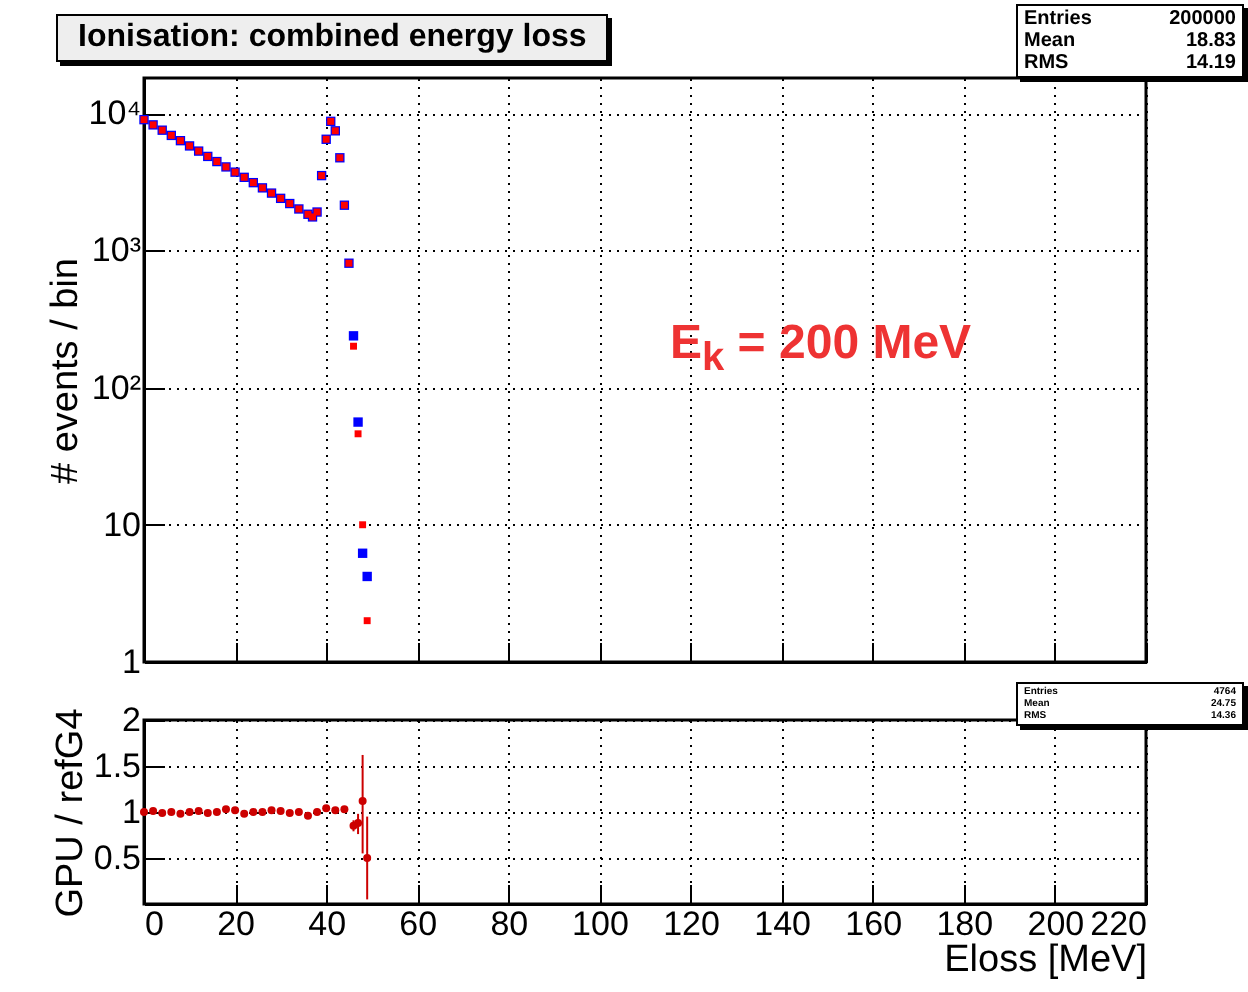 This screenshot has width=1248, height=992. What do you see at coordinates (332, 38) in the screenshot?
I see `chart-title: Ionisation: combined energy loss` at bounding box center [332, 38].